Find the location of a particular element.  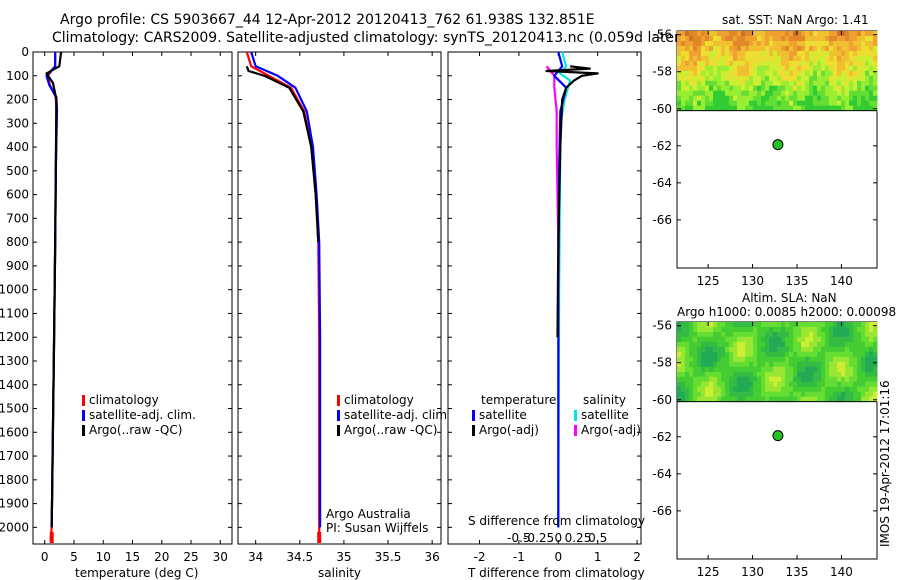

depth-tick-label: 200 is located at coordinates (17, 100).